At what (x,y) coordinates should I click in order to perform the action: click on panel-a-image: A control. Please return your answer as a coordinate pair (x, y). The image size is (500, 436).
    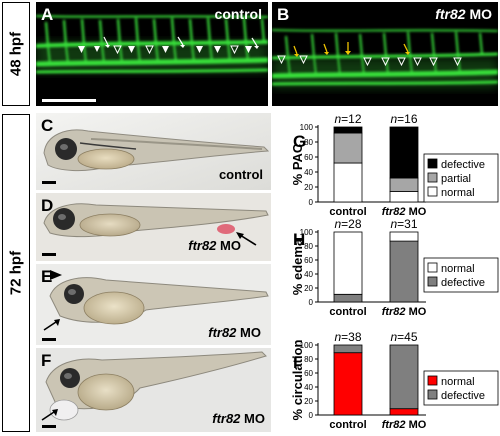
    Looking at the image, I should click on (152, 54).